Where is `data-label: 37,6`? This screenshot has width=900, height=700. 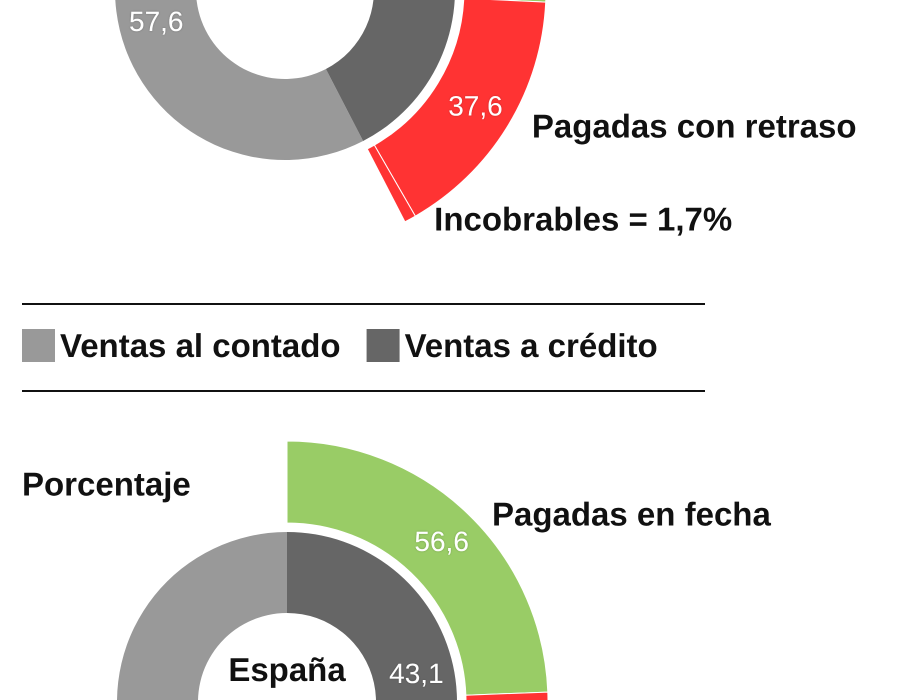 data-label: 37,6 is located at coordinates (475, 106).